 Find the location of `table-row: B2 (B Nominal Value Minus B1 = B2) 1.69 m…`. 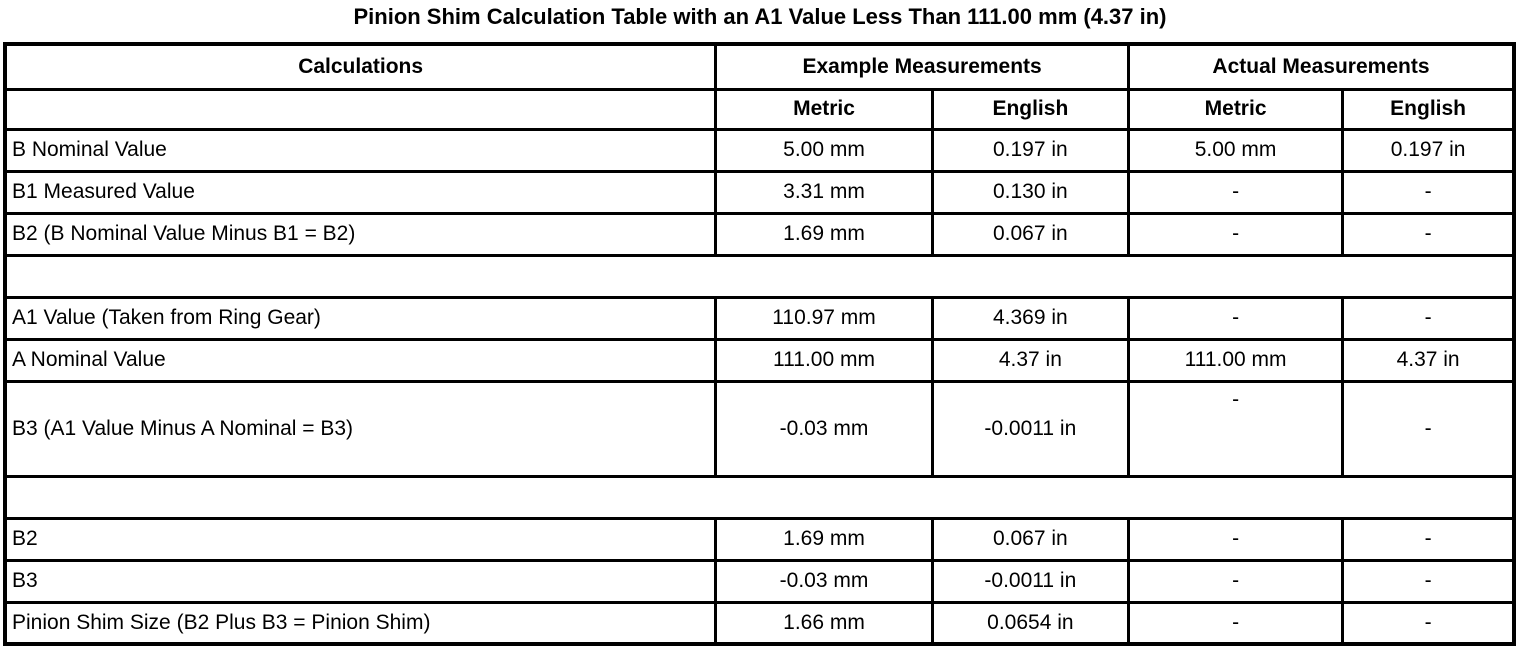

table-row: B2 (B Nominal Value Minus B1 = B2) 1.69 m… is located at coordinates (759, 234).